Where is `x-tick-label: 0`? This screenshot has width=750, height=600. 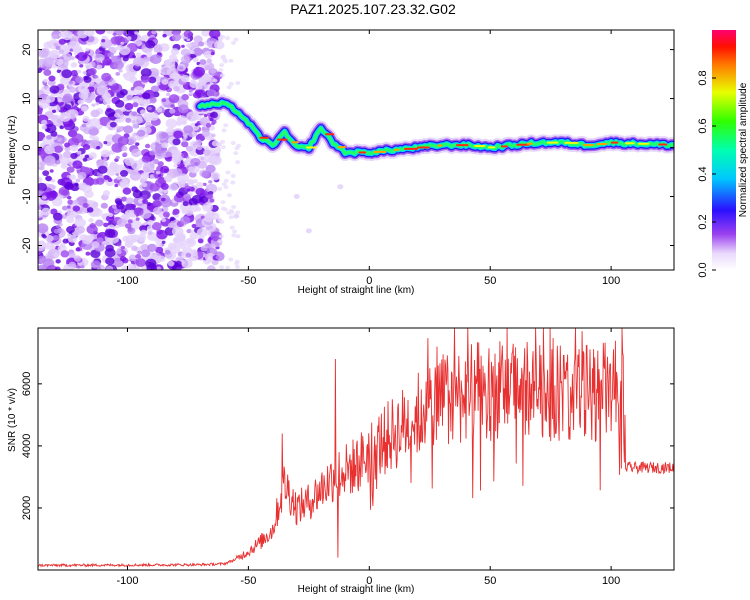
x-tick-label: 0 is located at coordinates (369, 581).